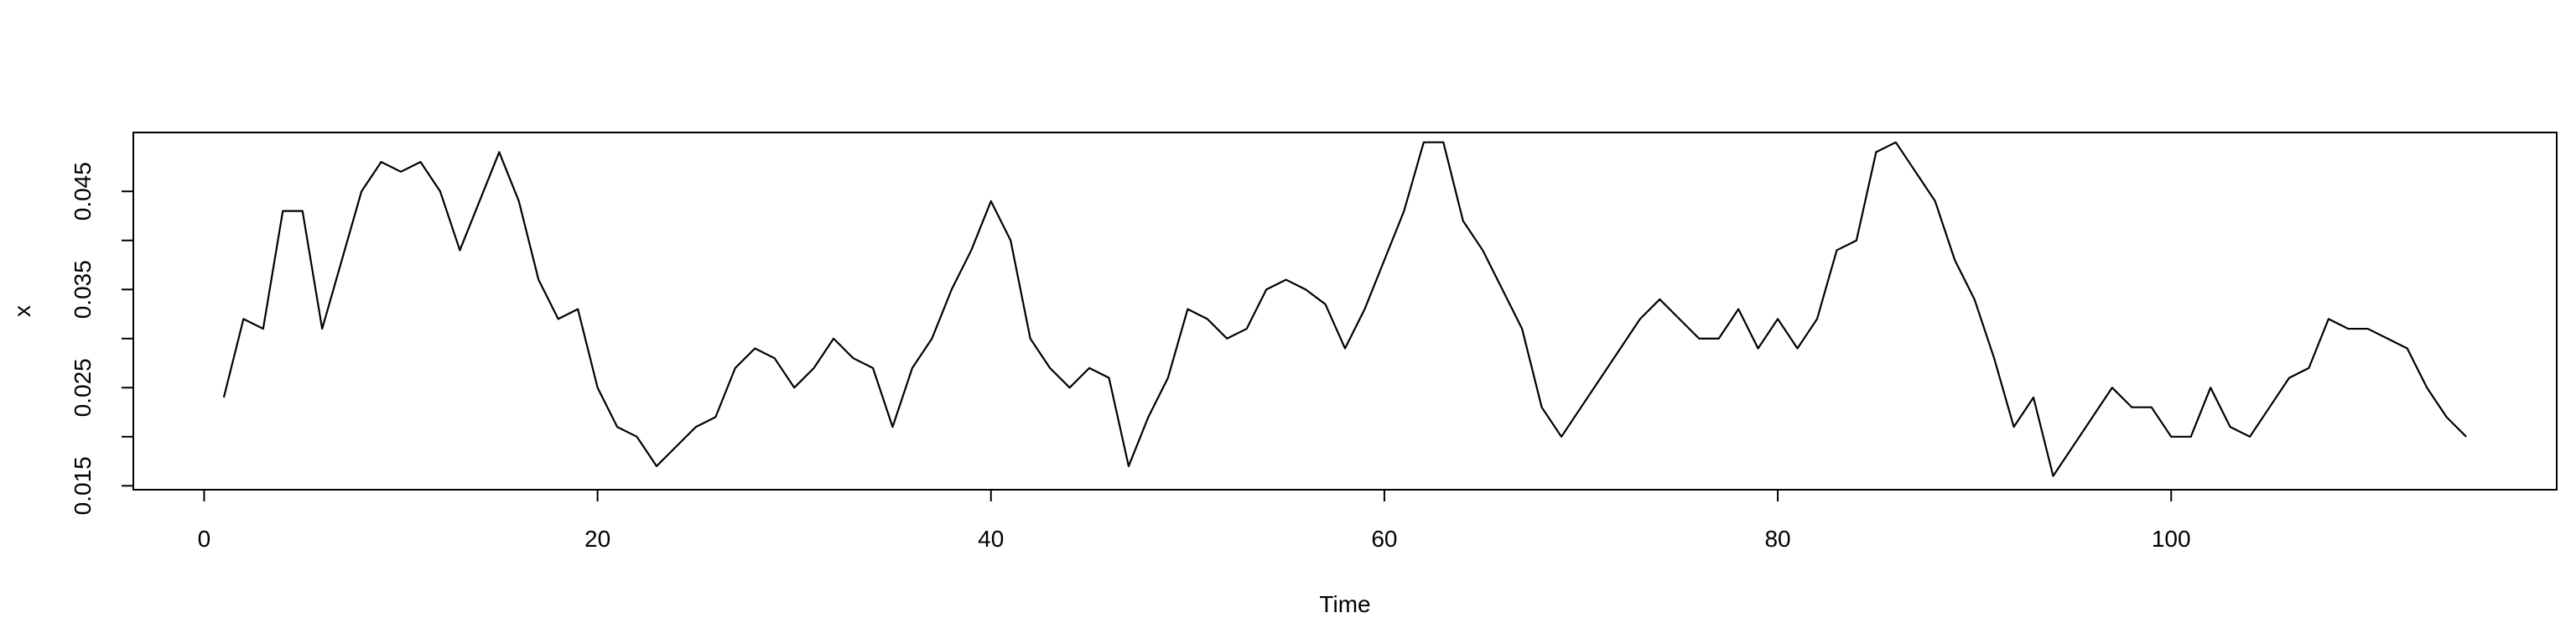  I want to click on x-tick-label: 20, so click(597, 539).